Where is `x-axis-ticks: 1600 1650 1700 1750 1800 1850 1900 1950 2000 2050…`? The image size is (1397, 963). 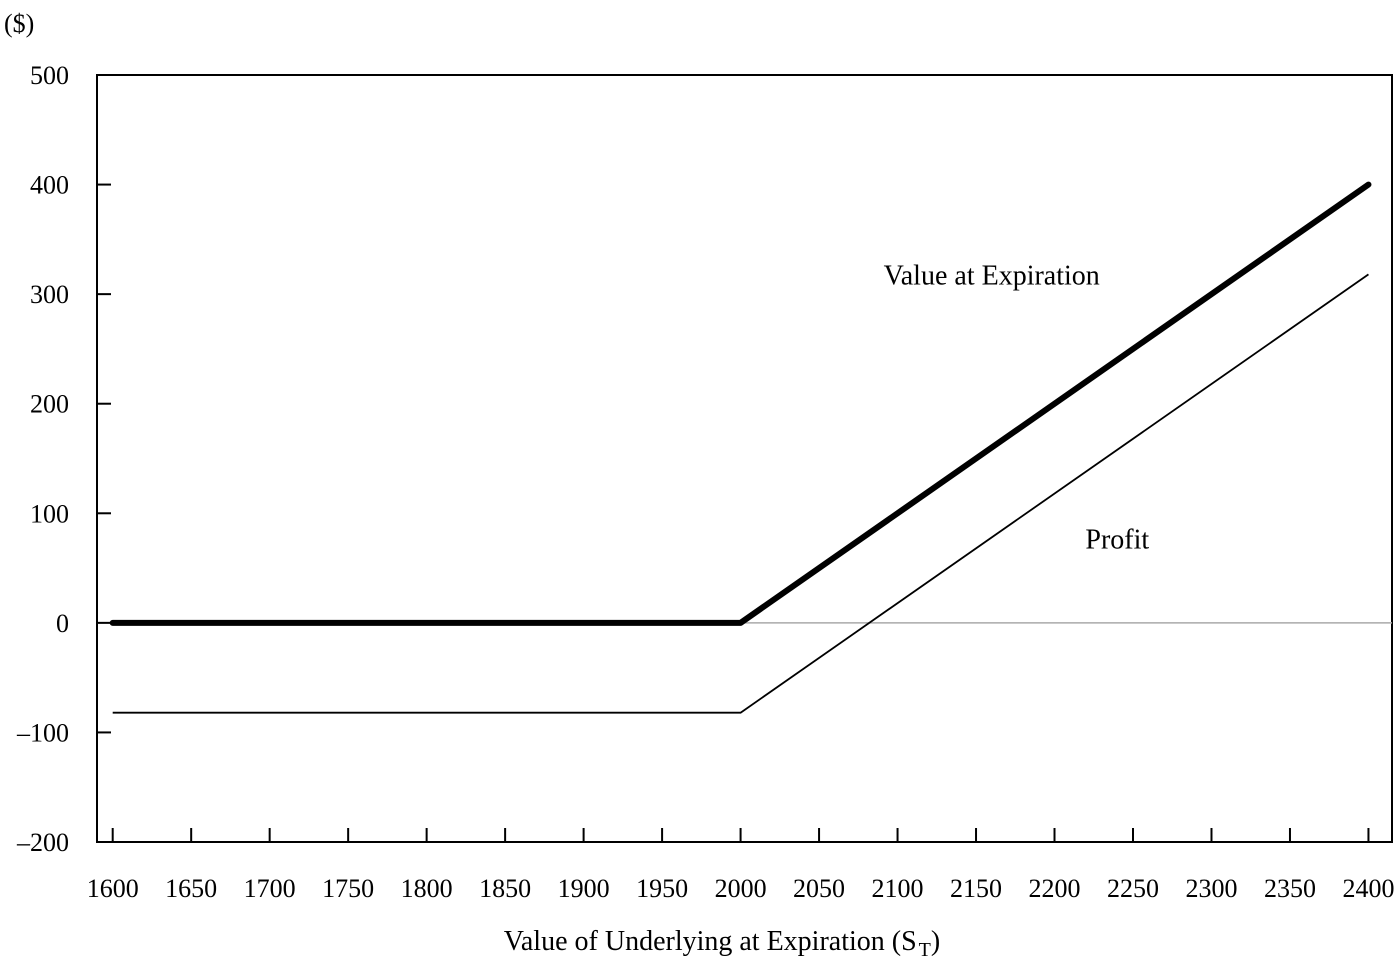
x-axis-ticks: 1600 1650 1700 1750 1800 1850 1900 1950 2000 2050… is located at coordinates (740, 865).